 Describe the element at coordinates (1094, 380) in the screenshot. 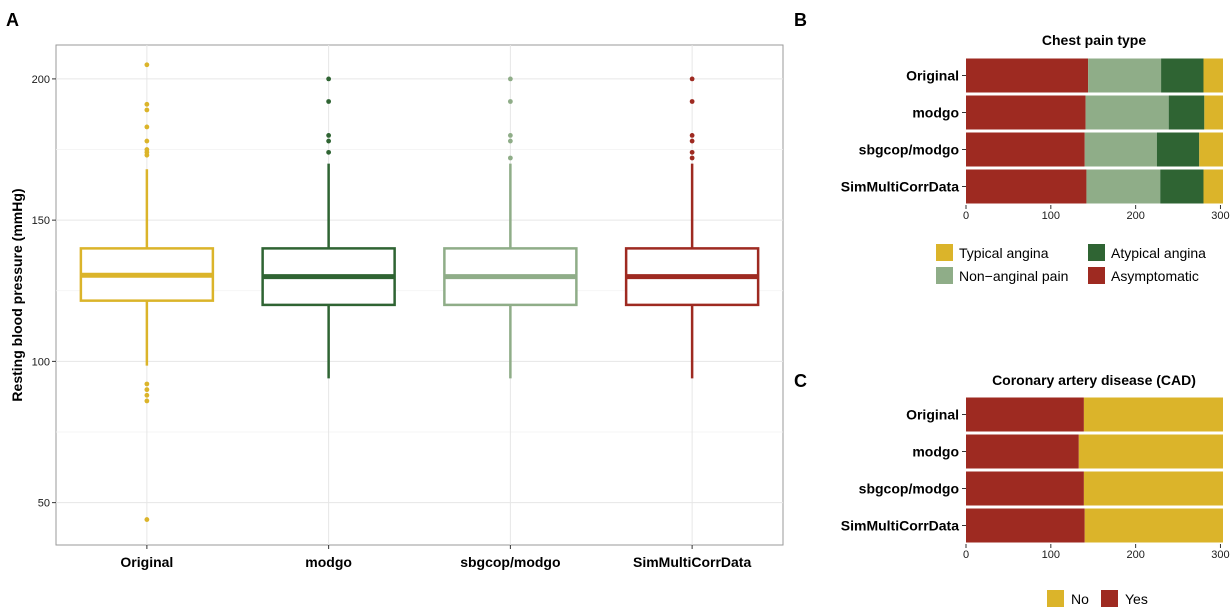

I see `panel-c-title: Coronary artery disease (CAD)` at that location.